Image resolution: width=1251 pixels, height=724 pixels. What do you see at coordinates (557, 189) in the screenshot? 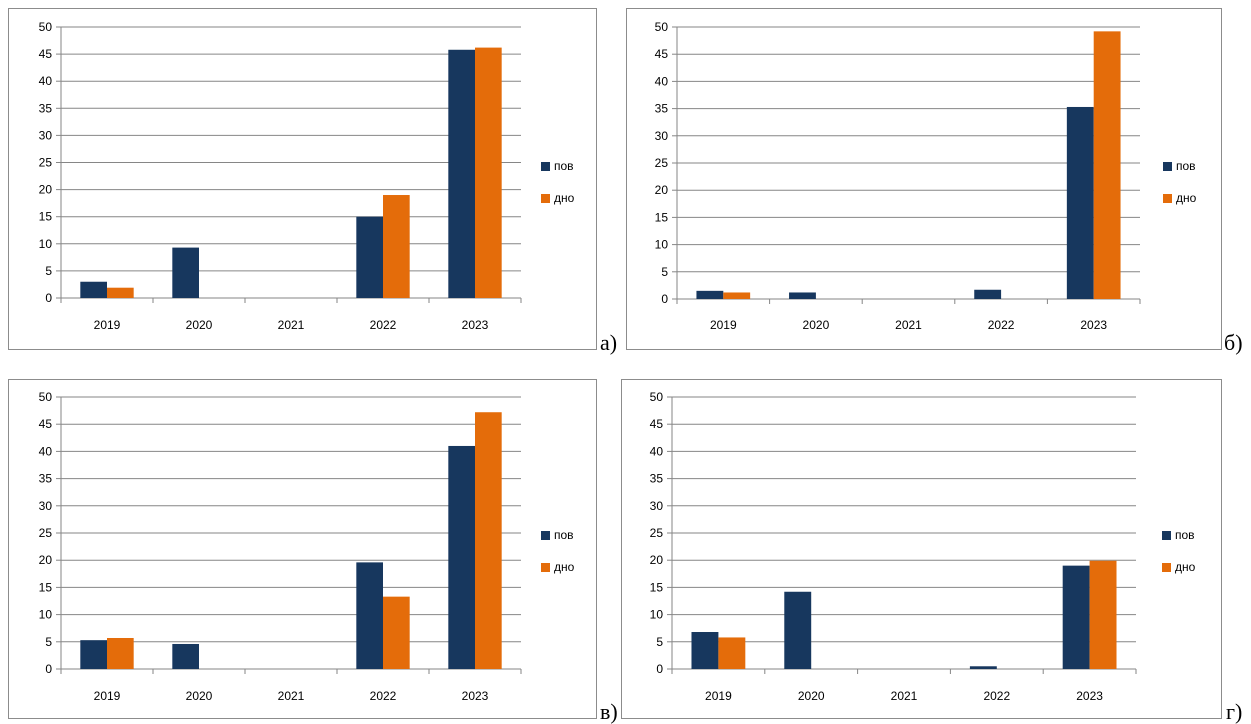
I see `legend-a: пов дно` at bounding box center [557, 189].